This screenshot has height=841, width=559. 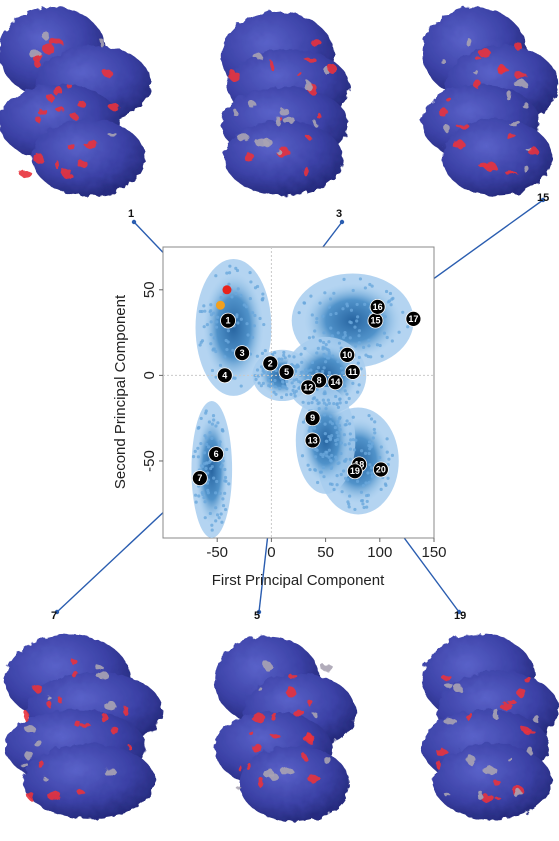 I want to click on cluster-marker-label: 1, so click(x=228, y=321).